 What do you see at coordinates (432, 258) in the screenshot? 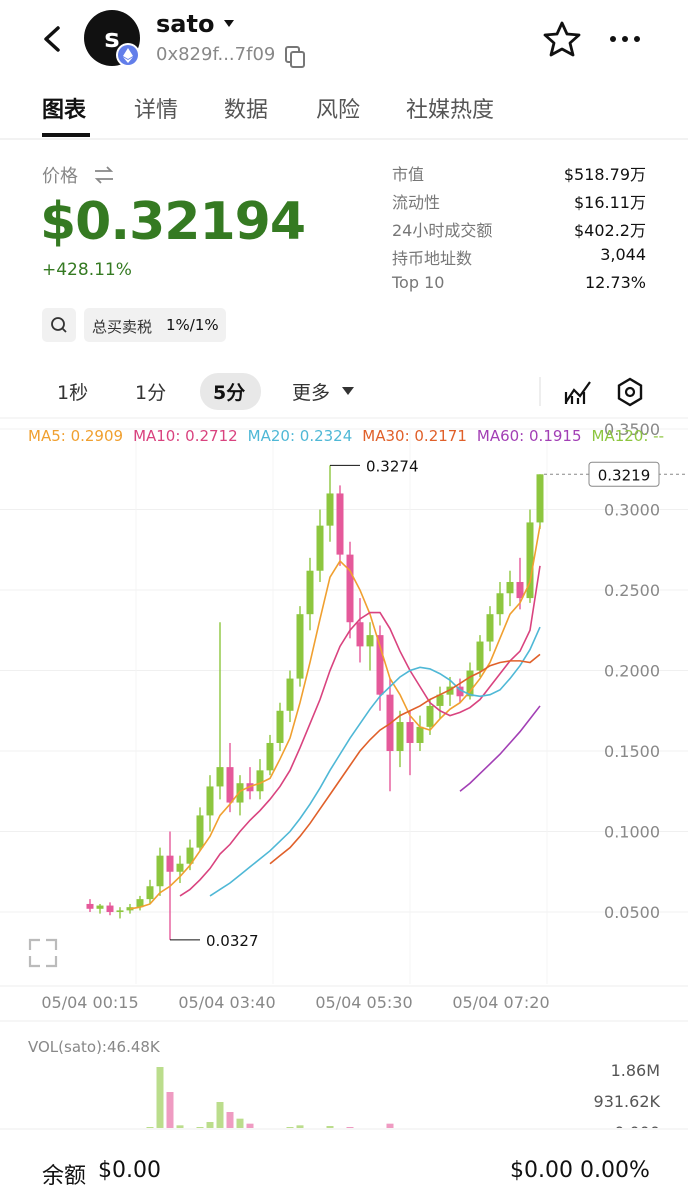
I see `stat-label: 持币地址数` at bounding box center [432, 258].